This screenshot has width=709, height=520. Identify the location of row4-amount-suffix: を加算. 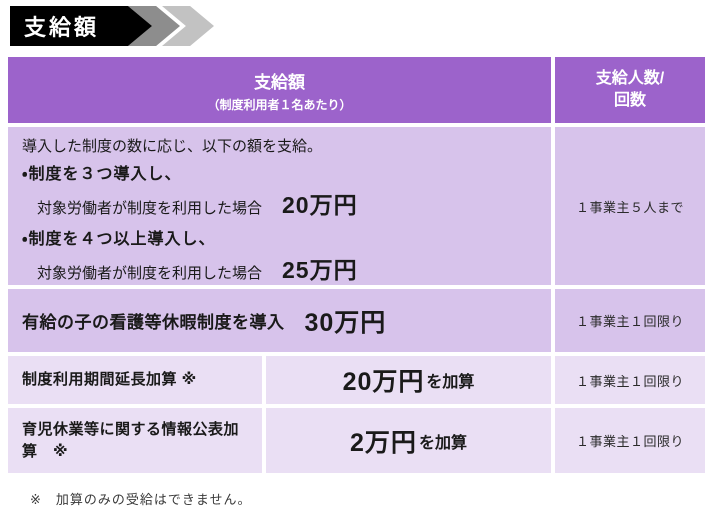
(442, 443).